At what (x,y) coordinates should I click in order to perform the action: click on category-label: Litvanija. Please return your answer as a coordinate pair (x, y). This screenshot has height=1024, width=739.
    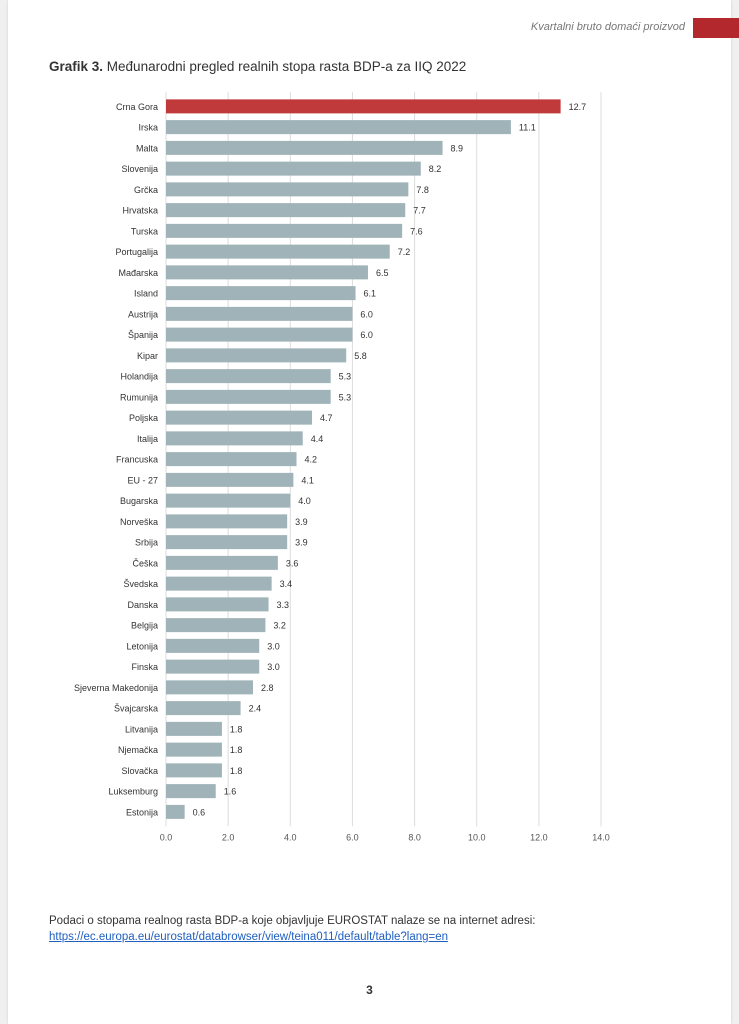
    Looking at the image, I should click on (141, 729).